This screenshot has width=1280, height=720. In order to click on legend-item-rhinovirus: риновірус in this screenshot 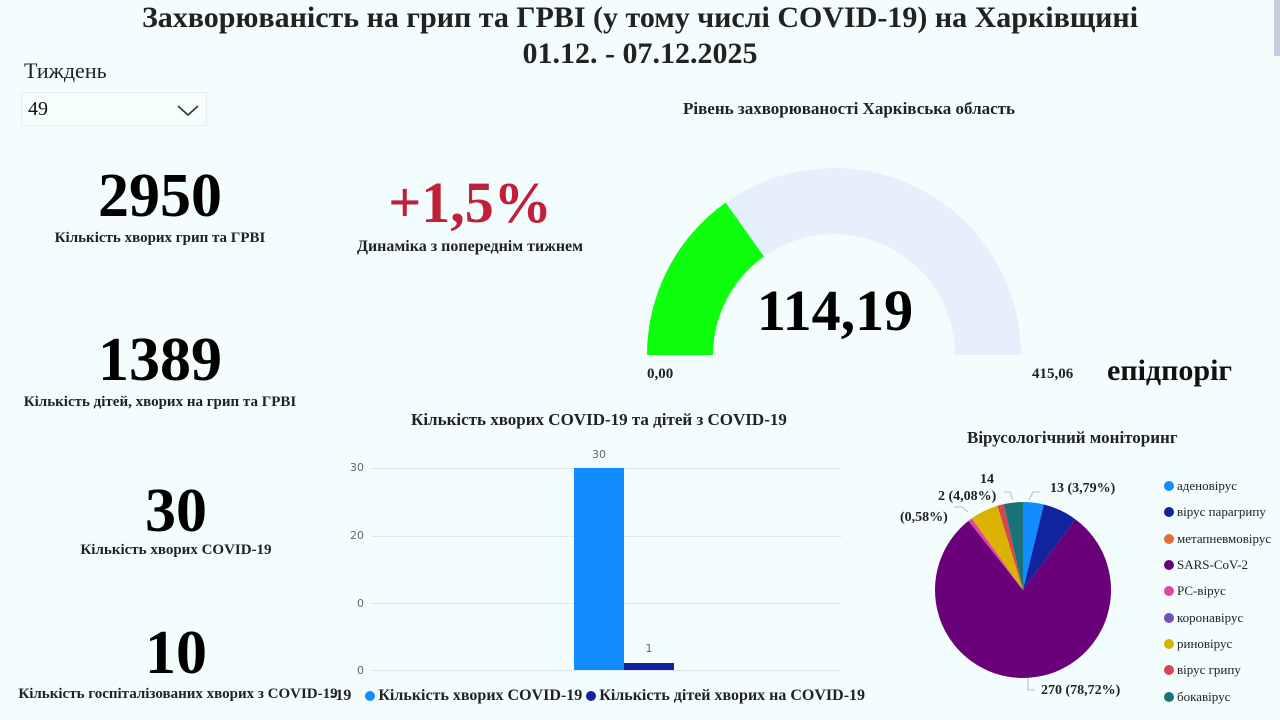, I will do `click(1217, 644)`.